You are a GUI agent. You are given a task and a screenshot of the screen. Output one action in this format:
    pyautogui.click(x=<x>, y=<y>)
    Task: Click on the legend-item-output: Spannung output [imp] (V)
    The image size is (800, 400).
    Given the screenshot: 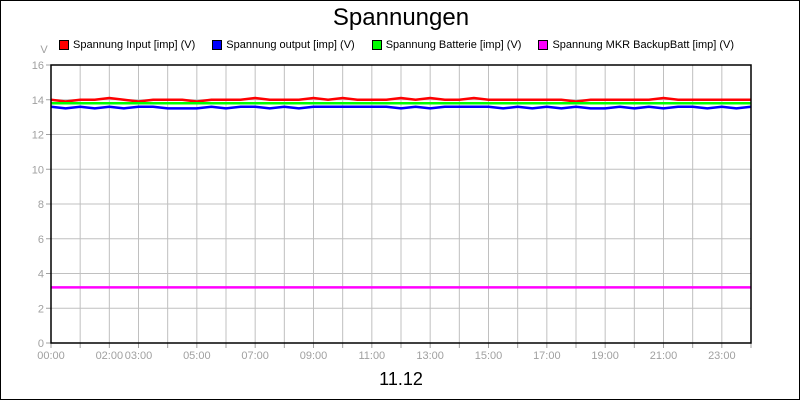 What is the action you would take?
    pyautogui.click(x=283, y=45)
    